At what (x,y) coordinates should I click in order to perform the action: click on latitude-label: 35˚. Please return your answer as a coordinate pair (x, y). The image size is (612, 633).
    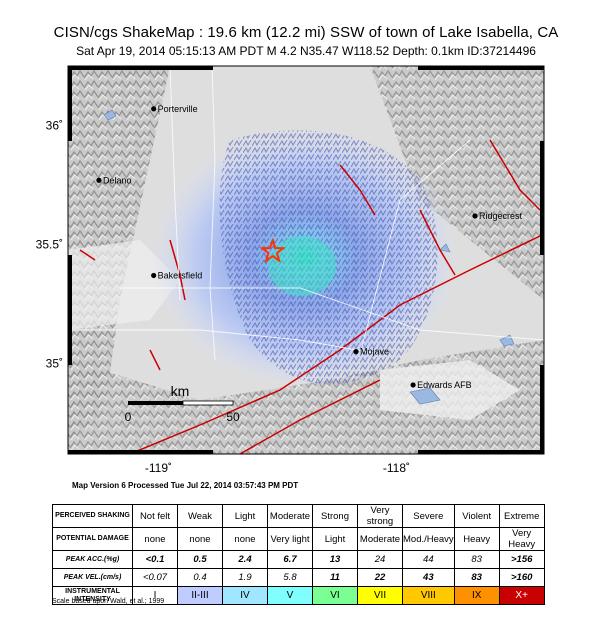
    Looking at the image, I should click on (54, 364).